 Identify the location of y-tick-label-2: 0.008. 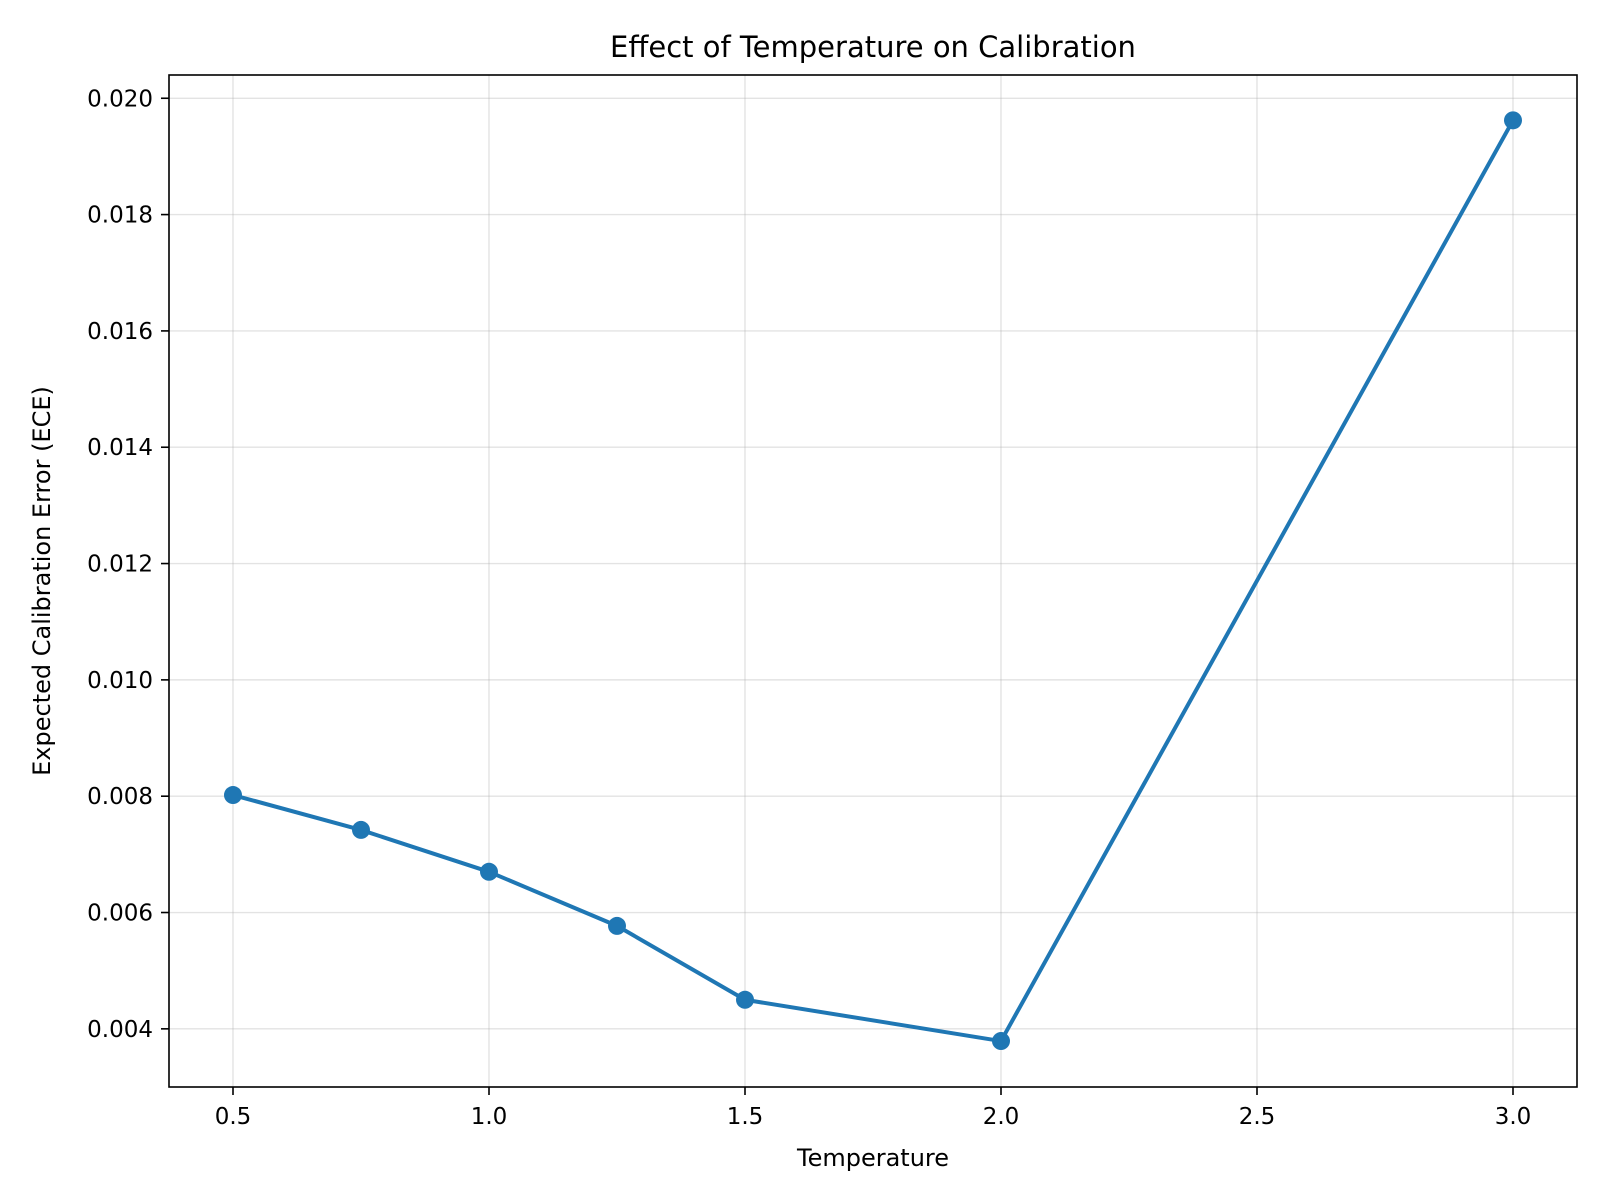
(120, 797).